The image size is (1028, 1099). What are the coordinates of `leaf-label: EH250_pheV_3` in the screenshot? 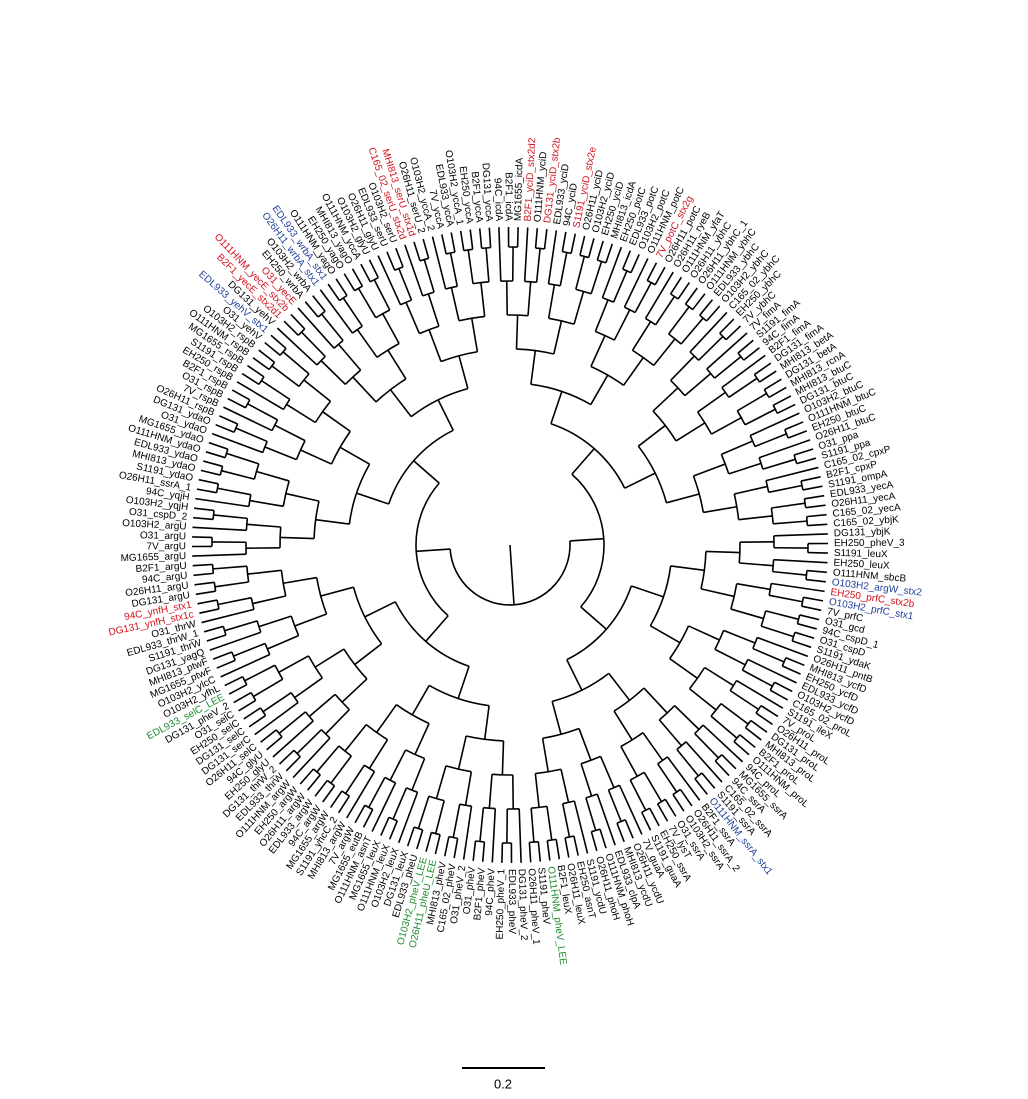 It's located at (869, 543).